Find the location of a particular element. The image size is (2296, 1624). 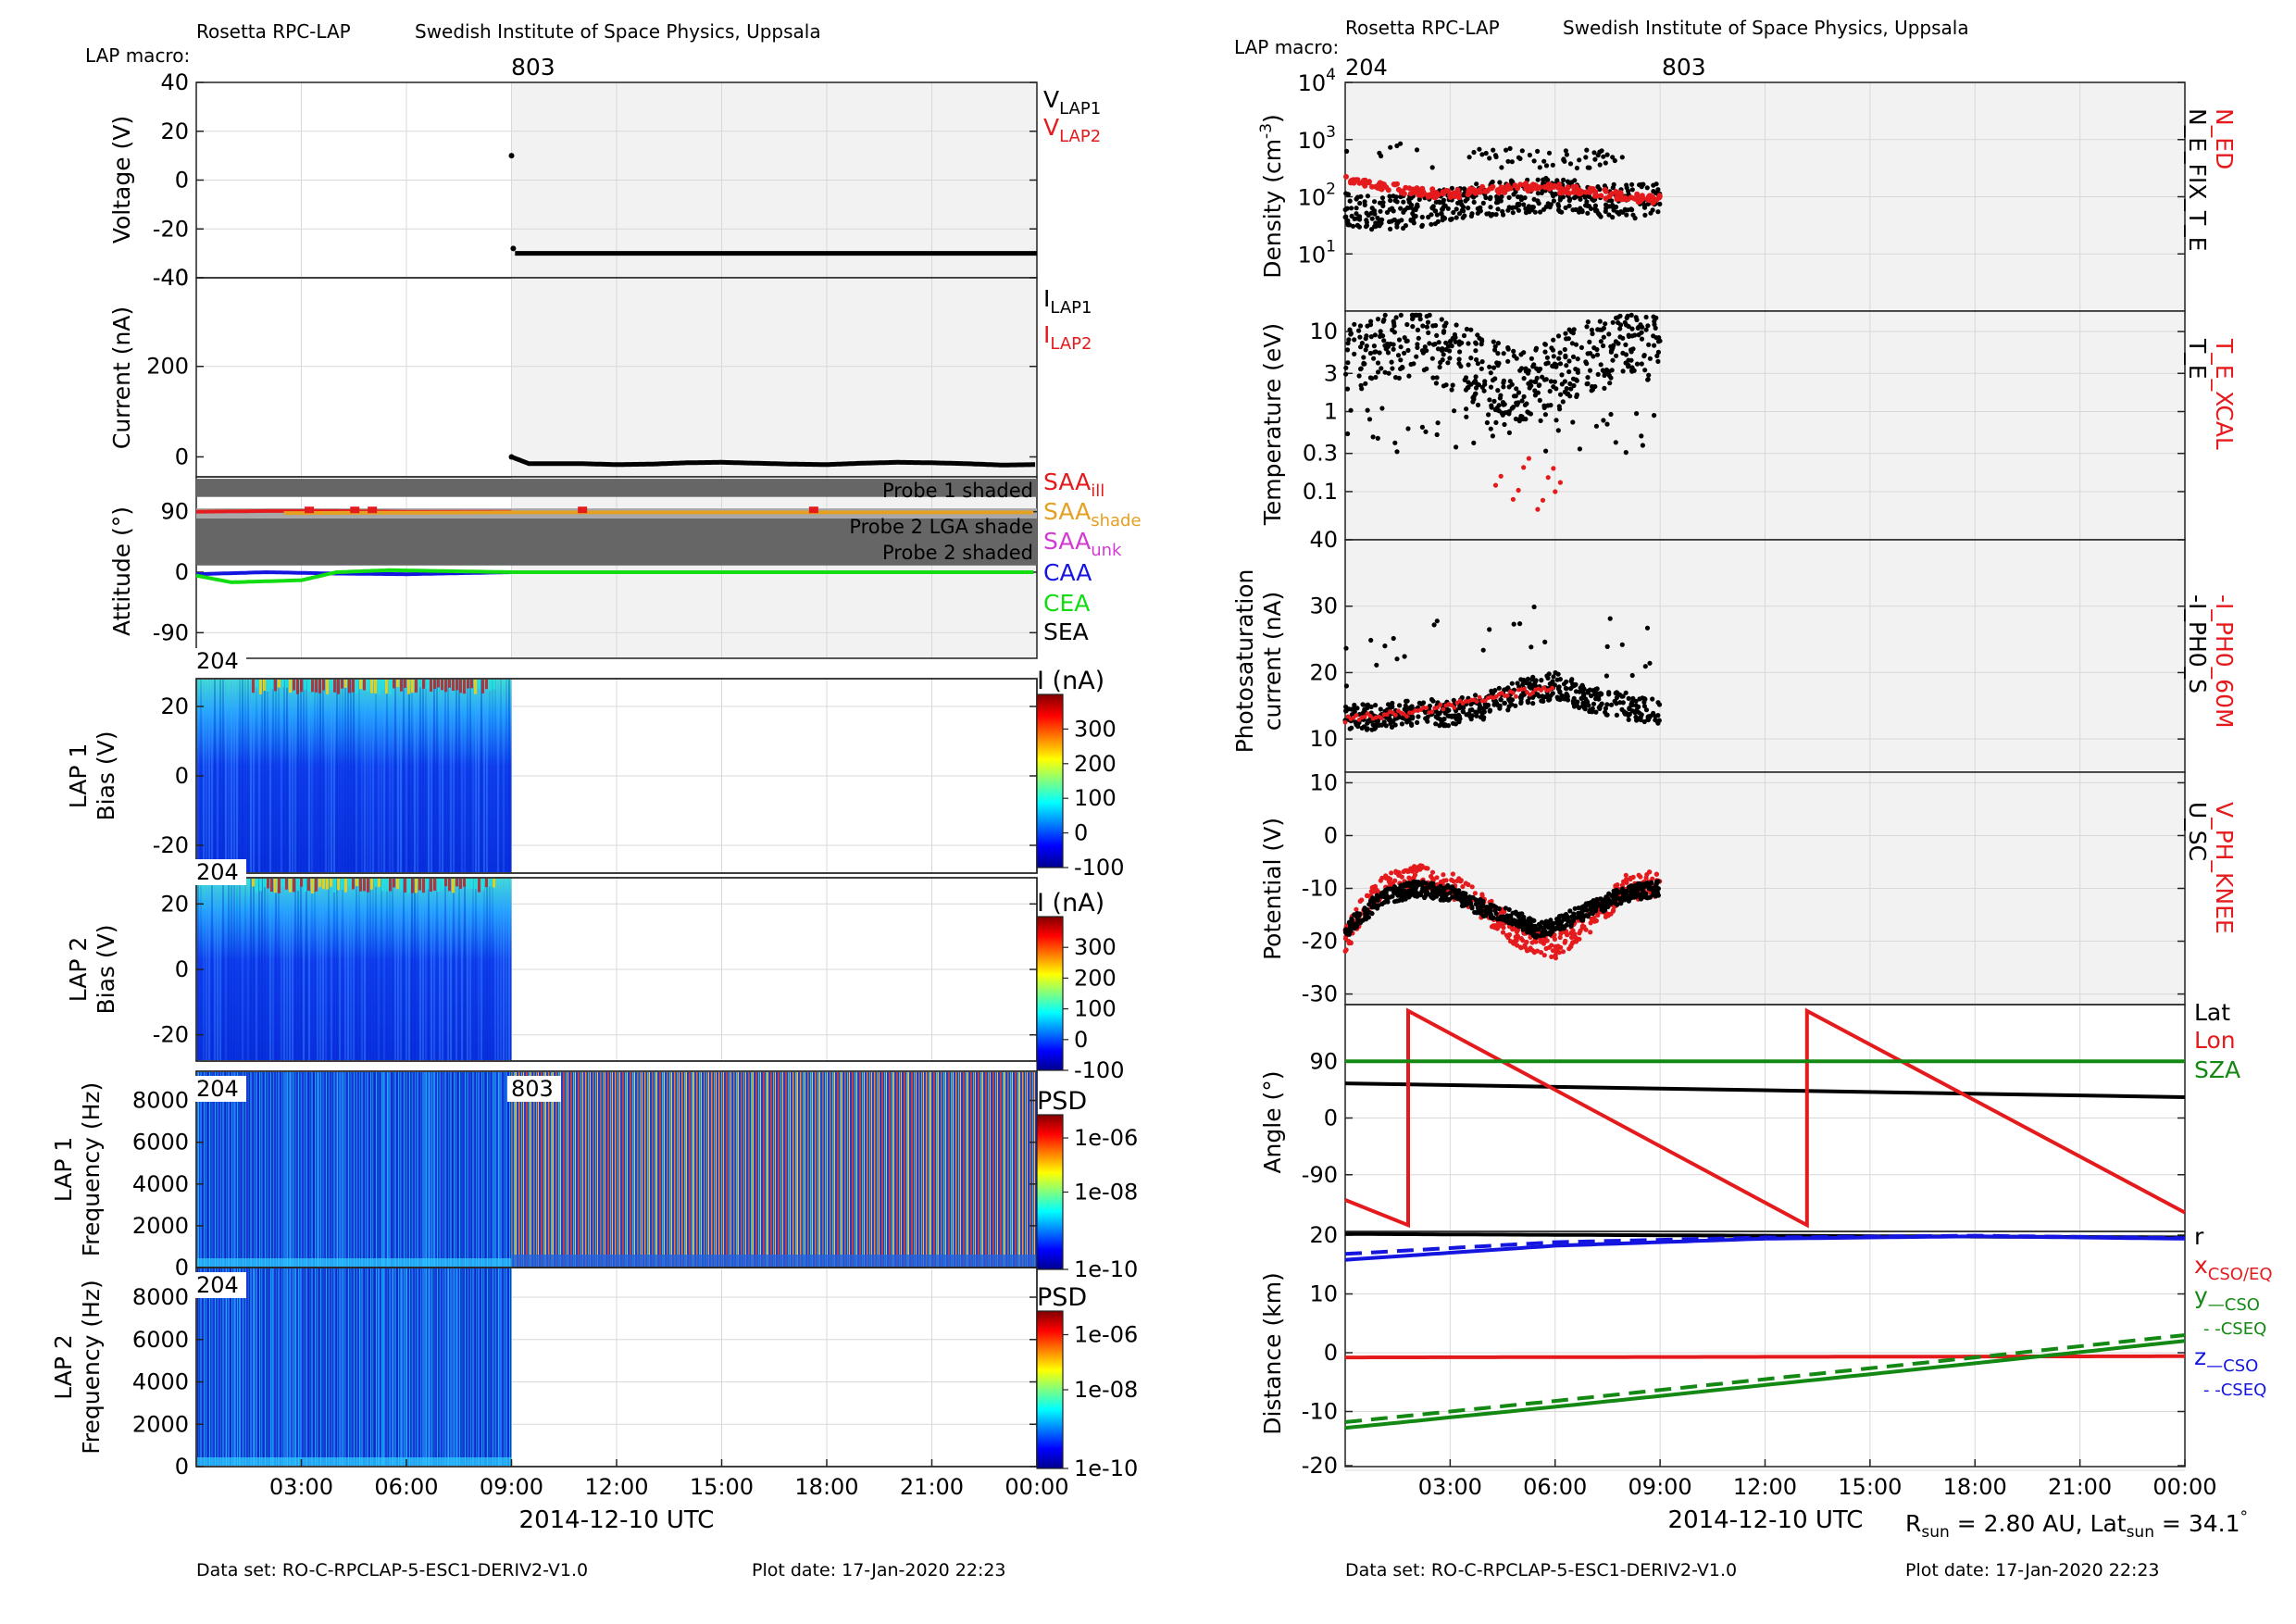

shade-label-lga: Probe 2 LGA shade is located at coordinates (941, 527).